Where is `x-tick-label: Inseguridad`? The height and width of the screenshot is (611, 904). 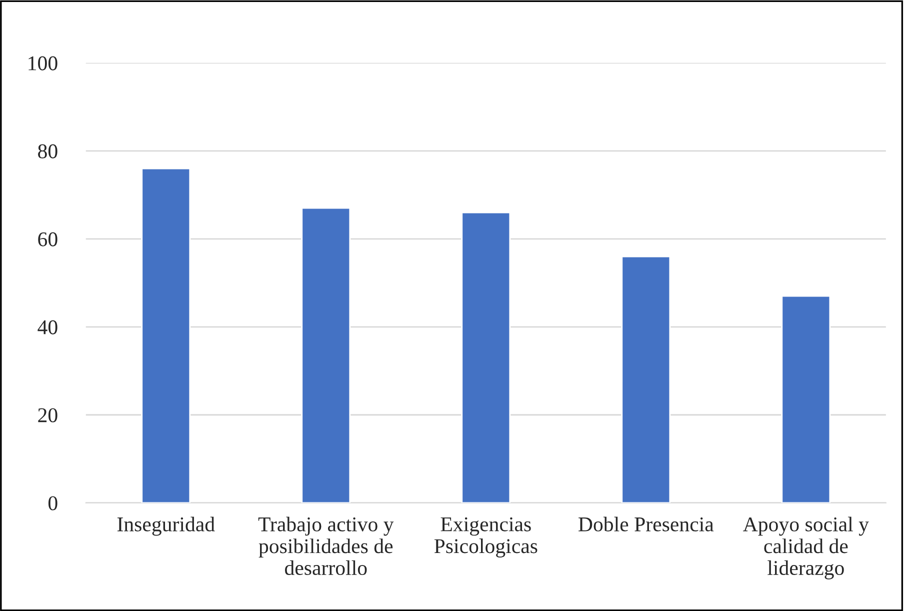
x-tick-label: Inseguridad is located at coordinates (166, 526).